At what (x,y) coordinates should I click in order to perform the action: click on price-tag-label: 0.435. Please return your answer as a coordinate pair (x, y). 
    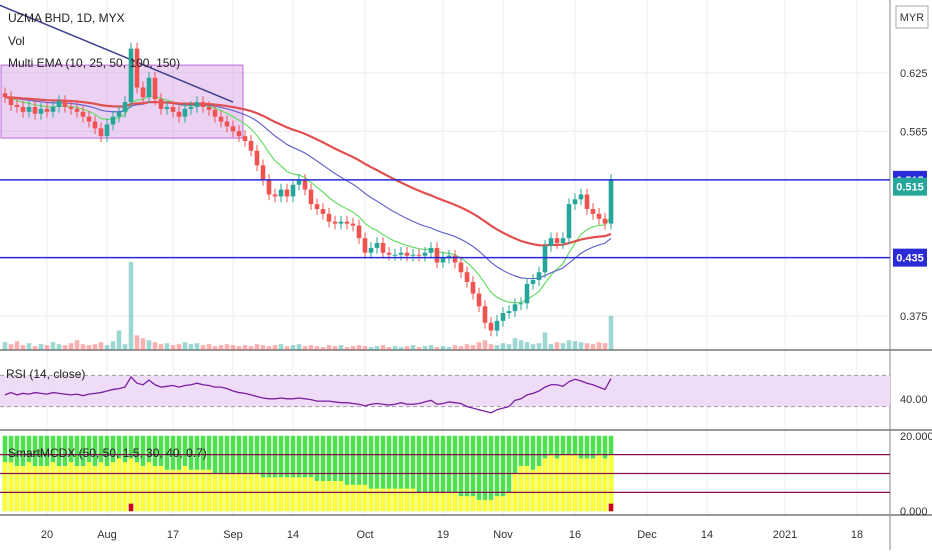
    Looking at the image, I should click on (910, 259).